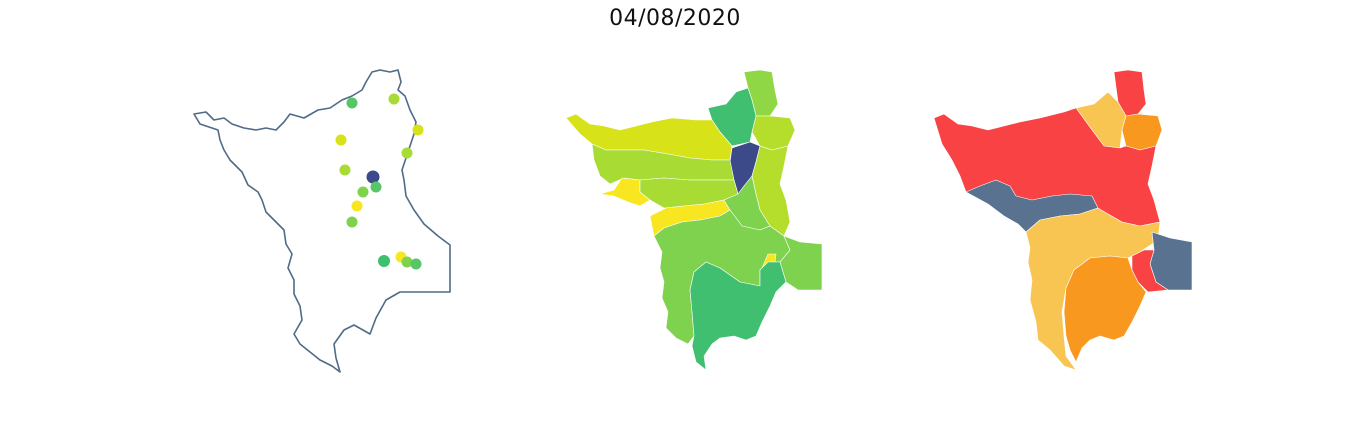  I want to click on region-east-slate, so click(1171, 261).